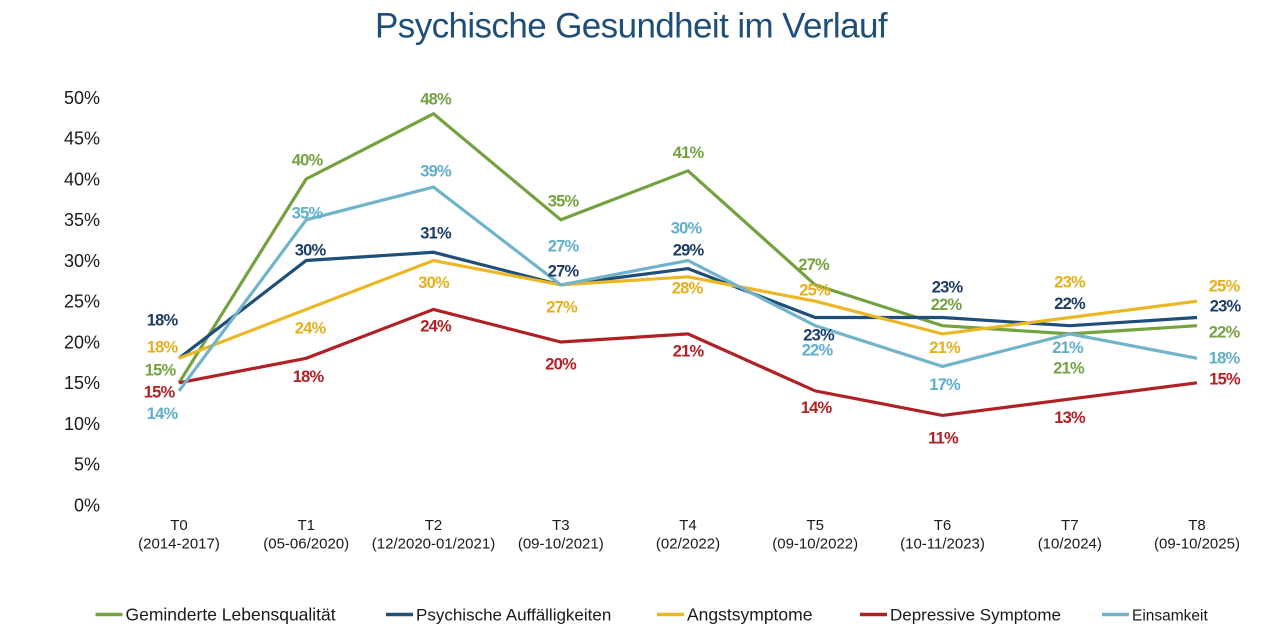 Image resolution: width=1280 pixels, height=634 pixels. Describe the element at coordinates (1070, 525) in the screenshot. I see `svg-text: T7` at that location.